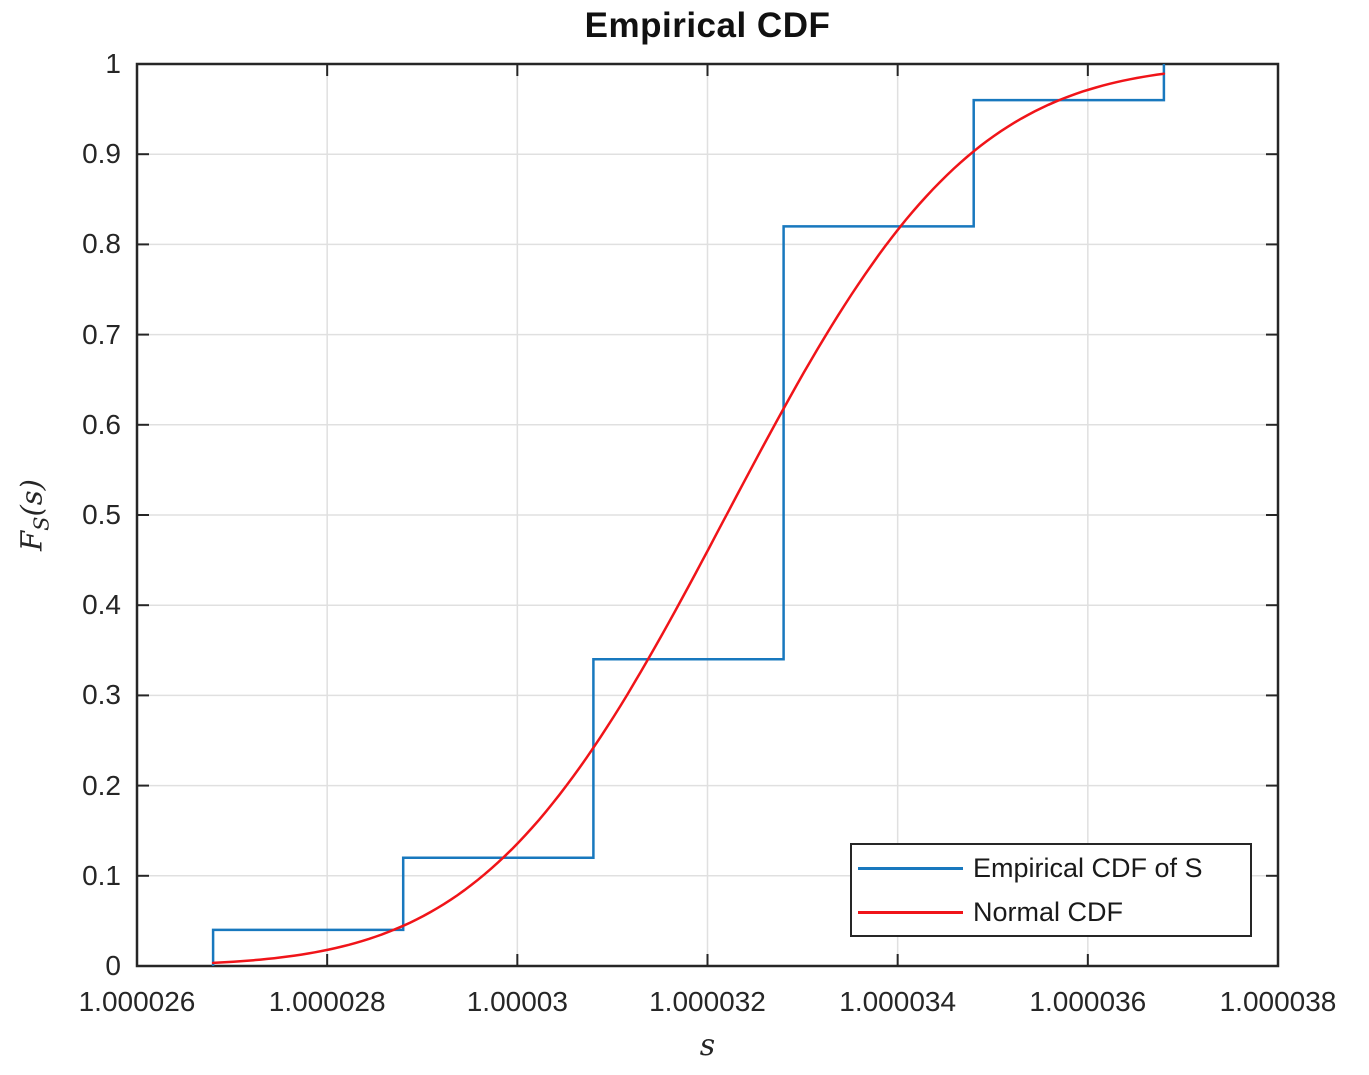 Image resolution: width=1369 pixels, height=1075 pixels. What do you see at coordinates (101, 785) in the screenshot?
I see `y-tick-label: 0.2` at bounding box center [101, 785].